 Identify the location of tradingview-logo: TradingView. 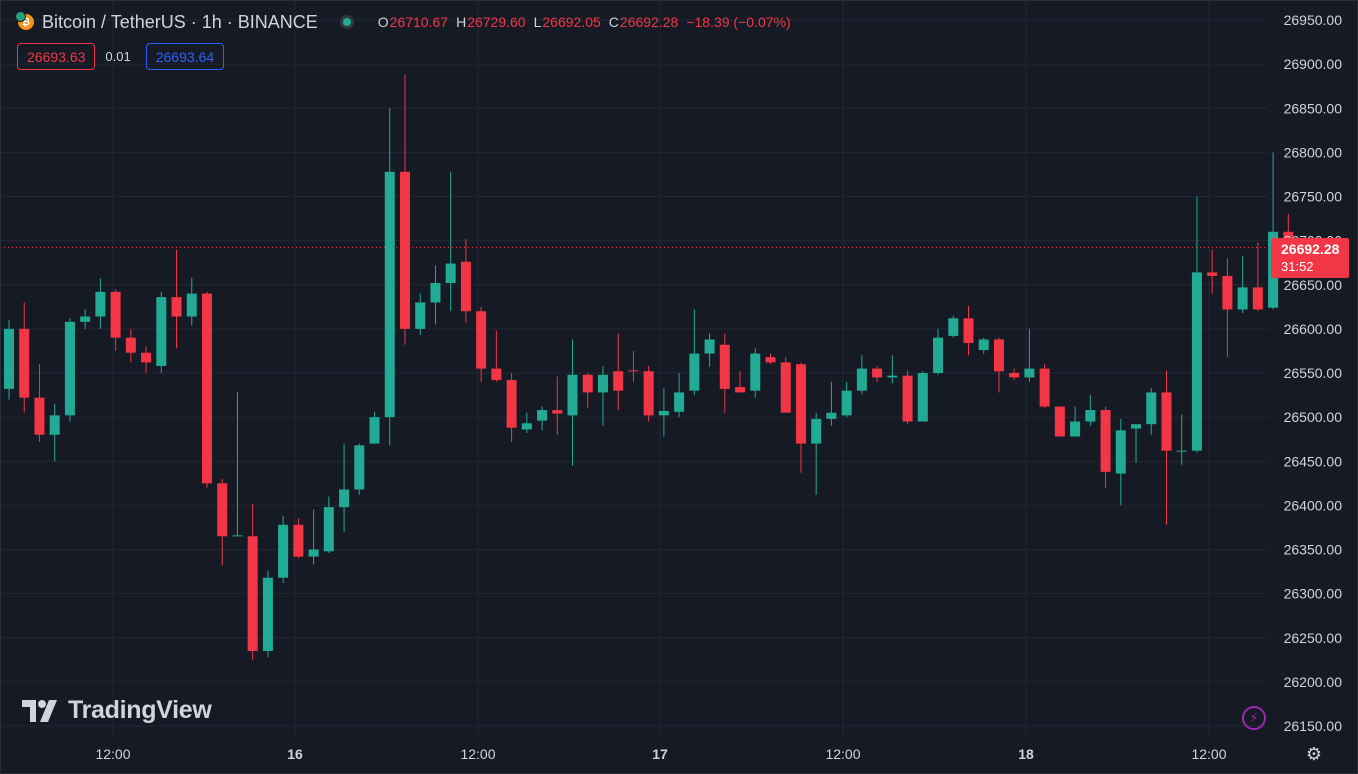
(117, 710).